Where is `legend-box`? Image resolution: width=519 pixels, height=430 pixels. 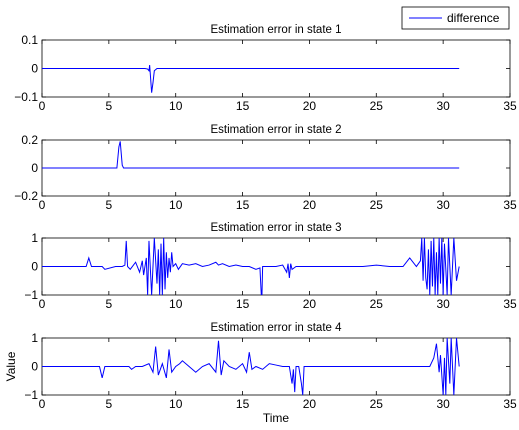
legend-box is located at coordinates (455, 18).